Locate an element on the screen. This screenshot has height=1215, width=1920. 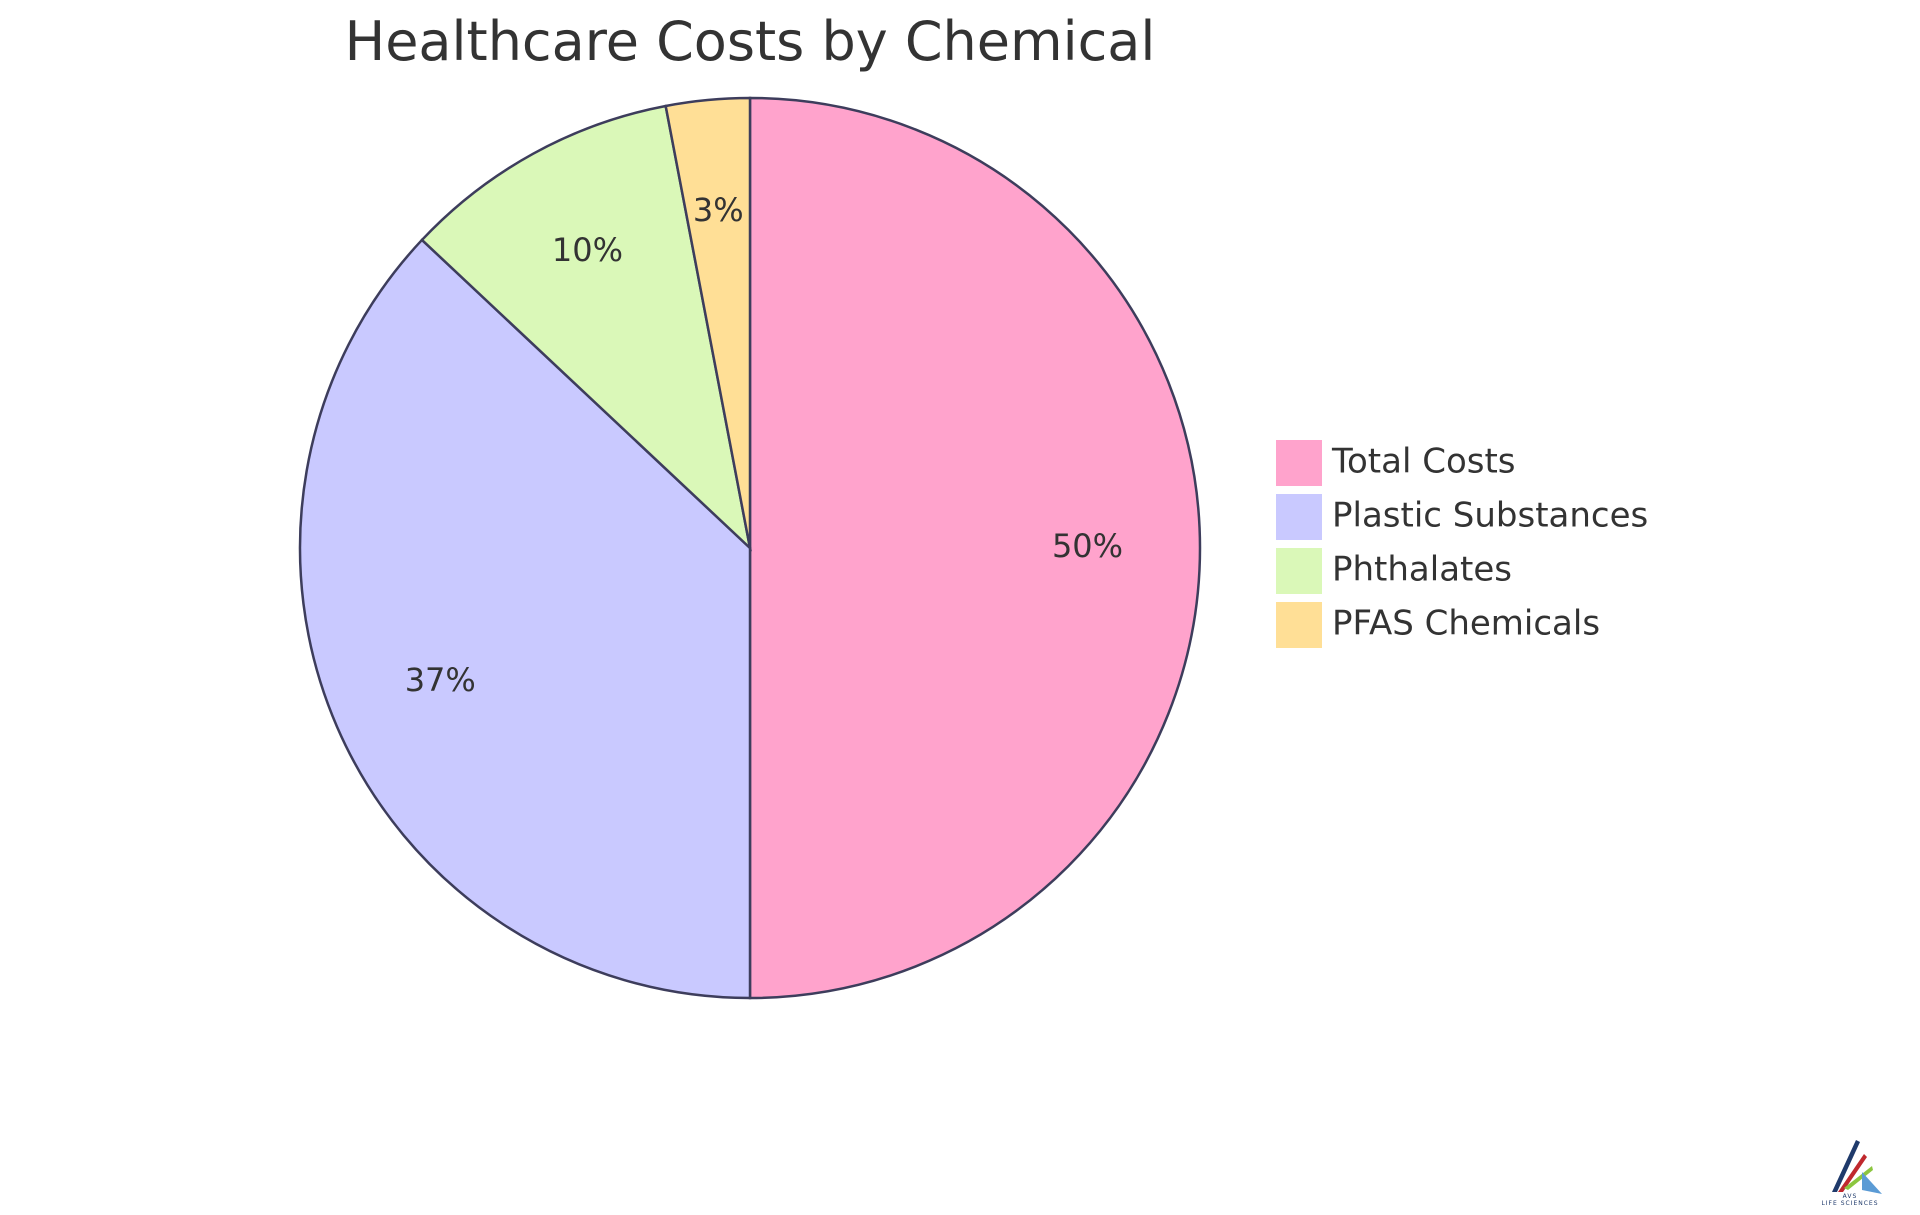
pie-slice-pfas-chemicals is located at coordinates (708, 322).